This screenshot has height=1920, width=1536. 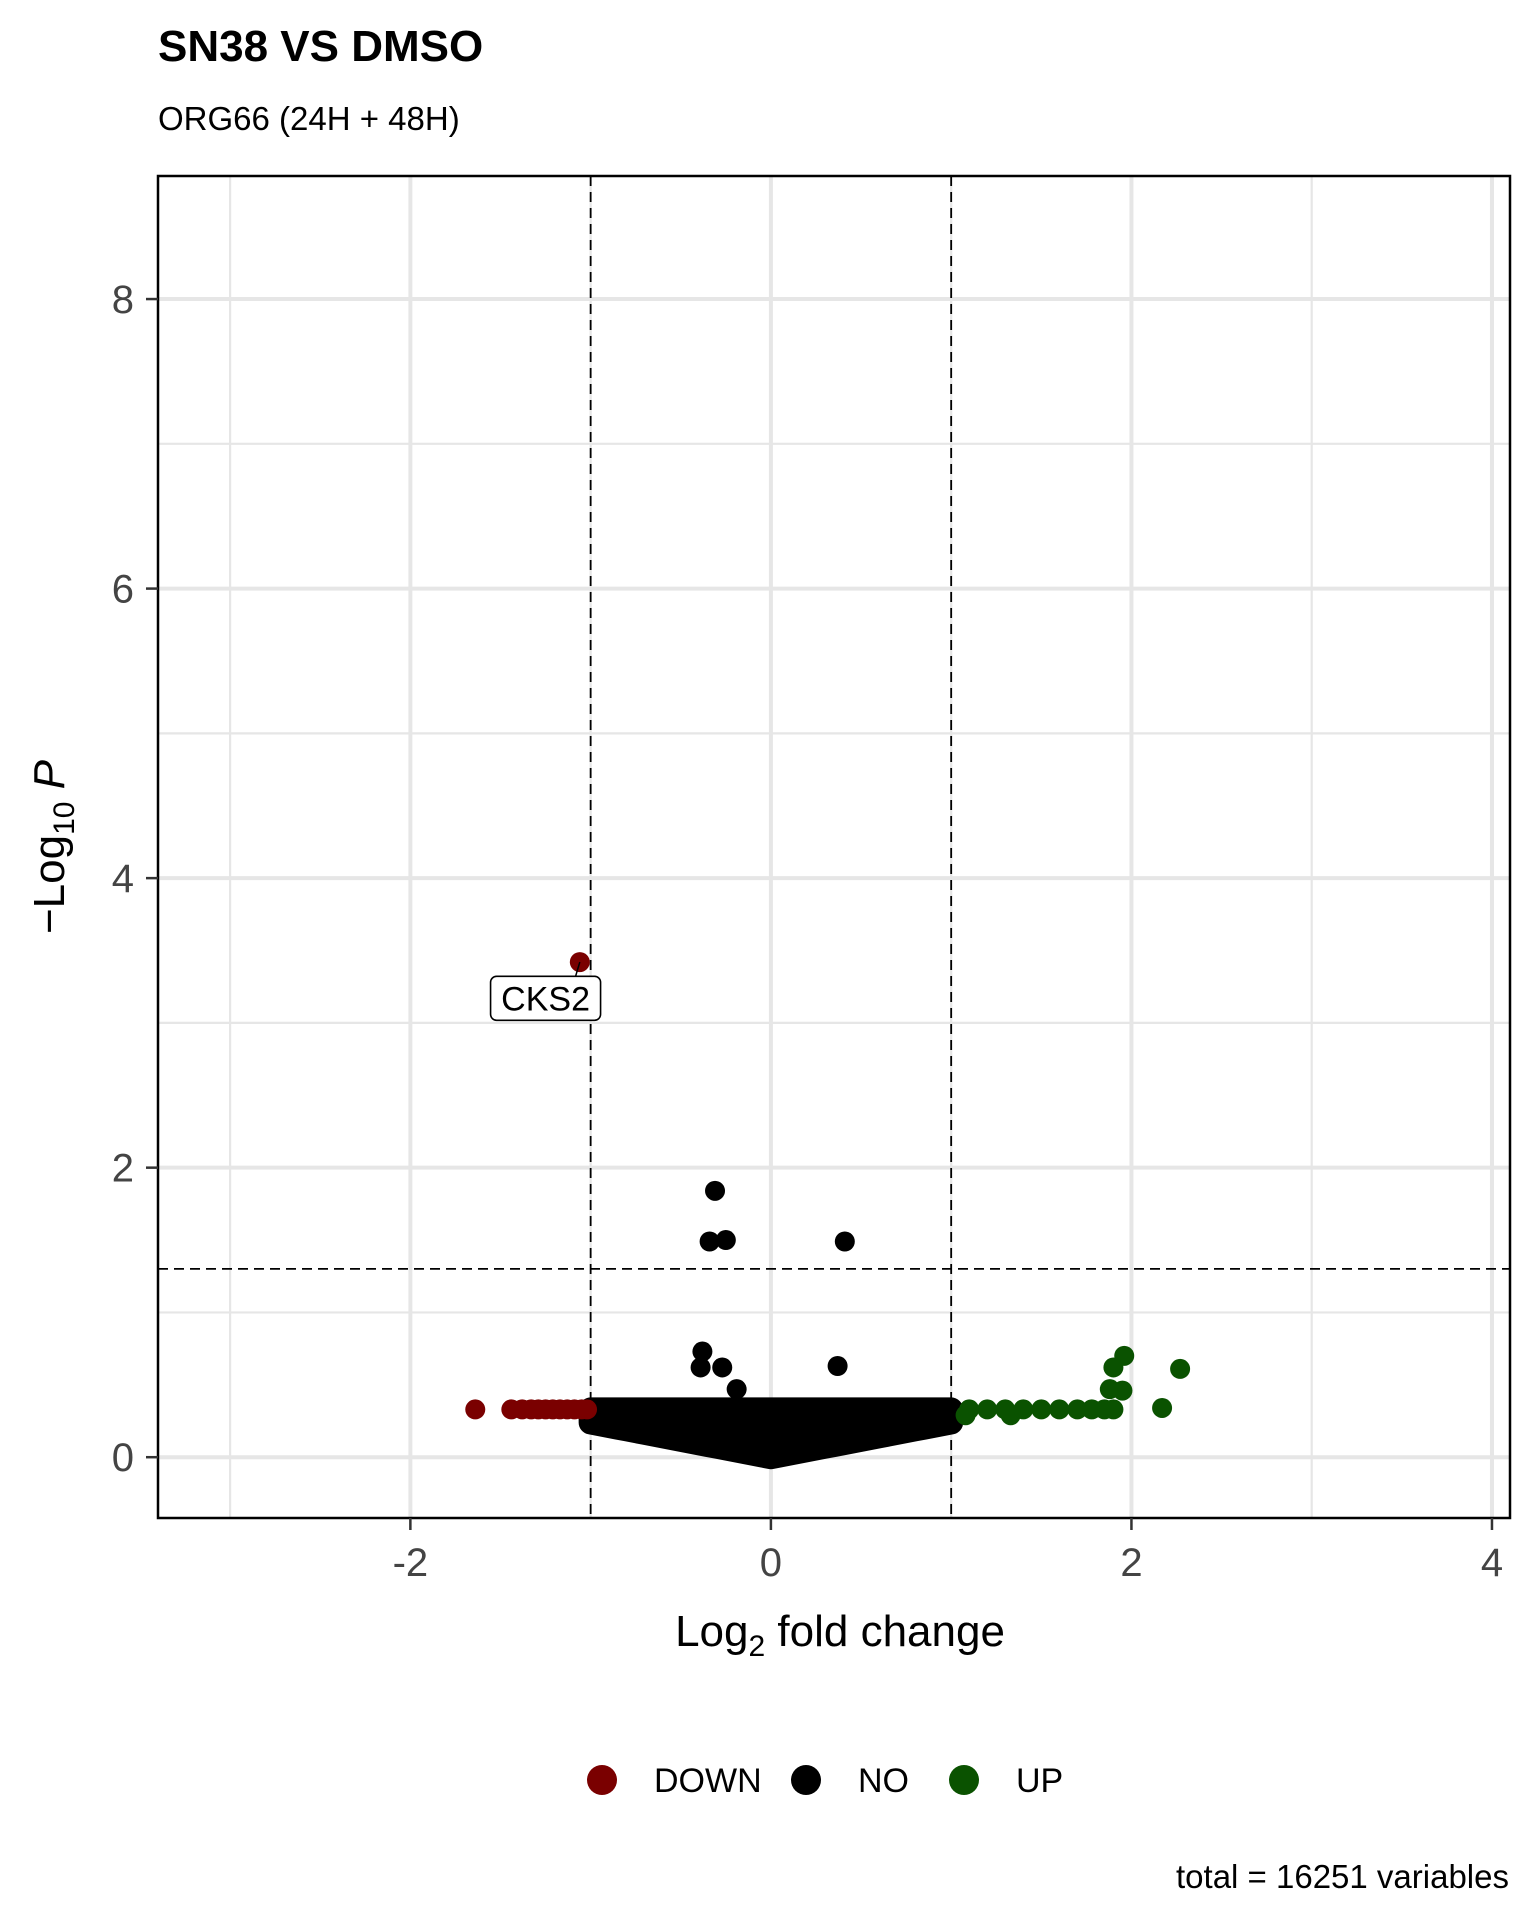 I want to click on y-axis-title-italic: P, so click(x=49, y=780).